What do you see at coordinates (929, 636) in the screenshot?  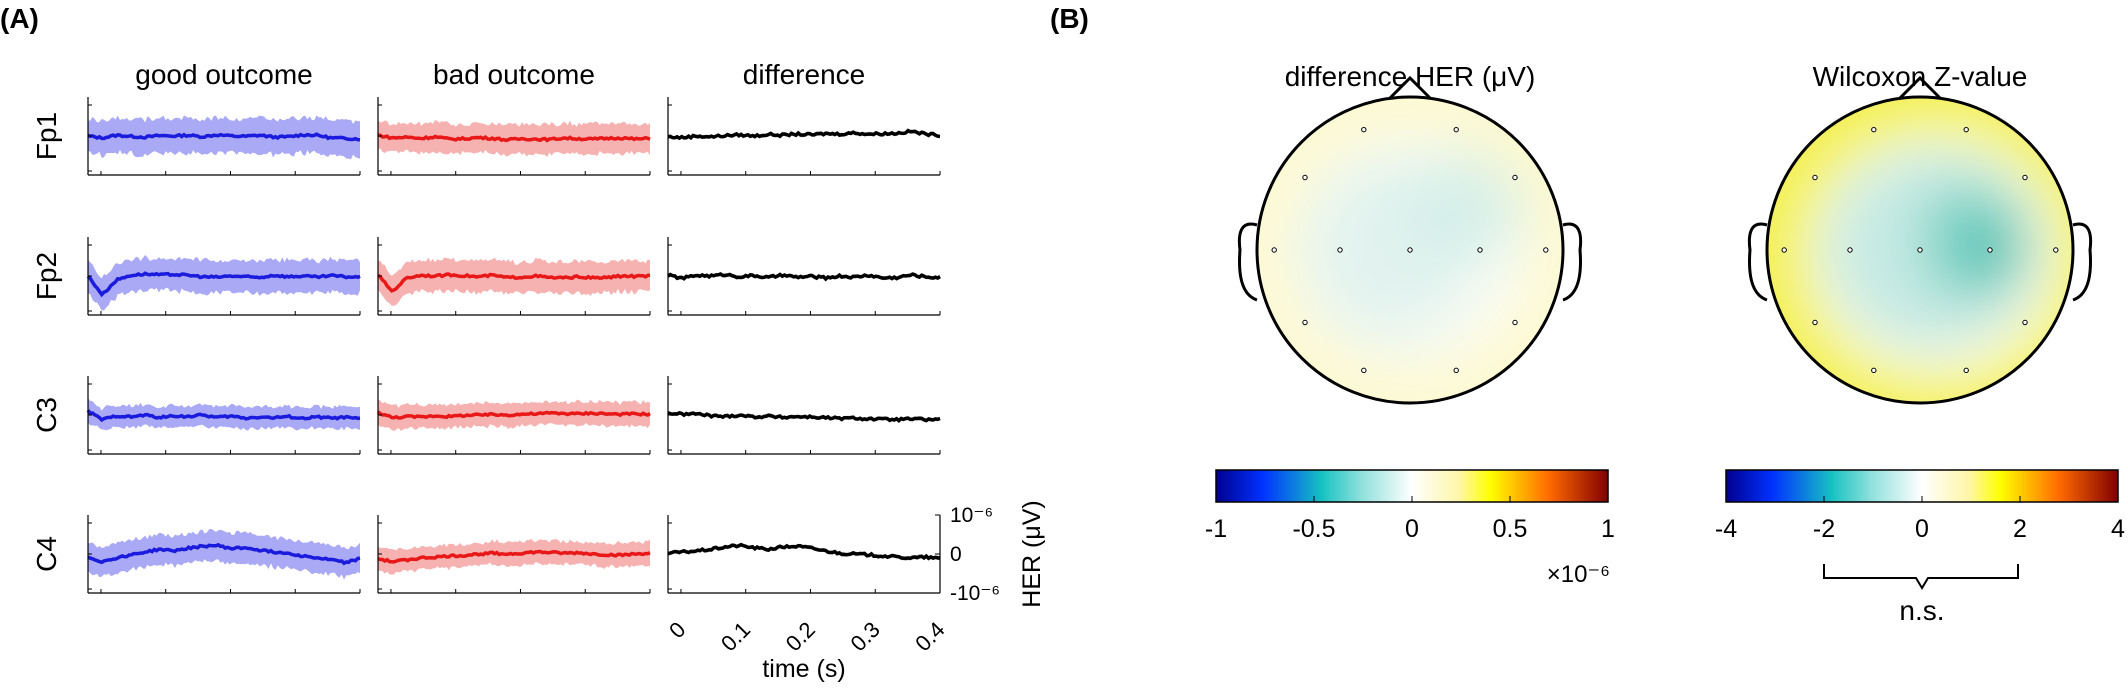 I see `x-tick-label: 0.4` at bounding box center [929, 636].